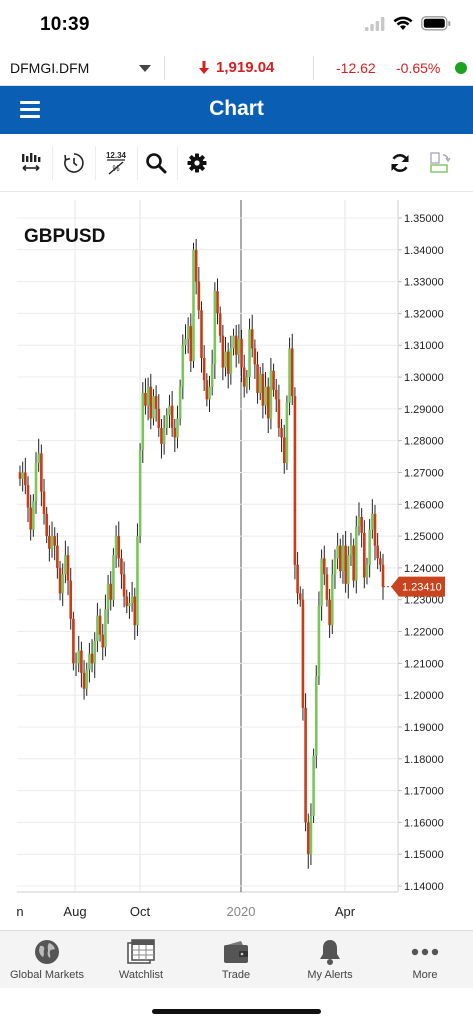 The width and height of the screenshot is (473, 1024). I want to click on tab-more: More, so click(425, 960).